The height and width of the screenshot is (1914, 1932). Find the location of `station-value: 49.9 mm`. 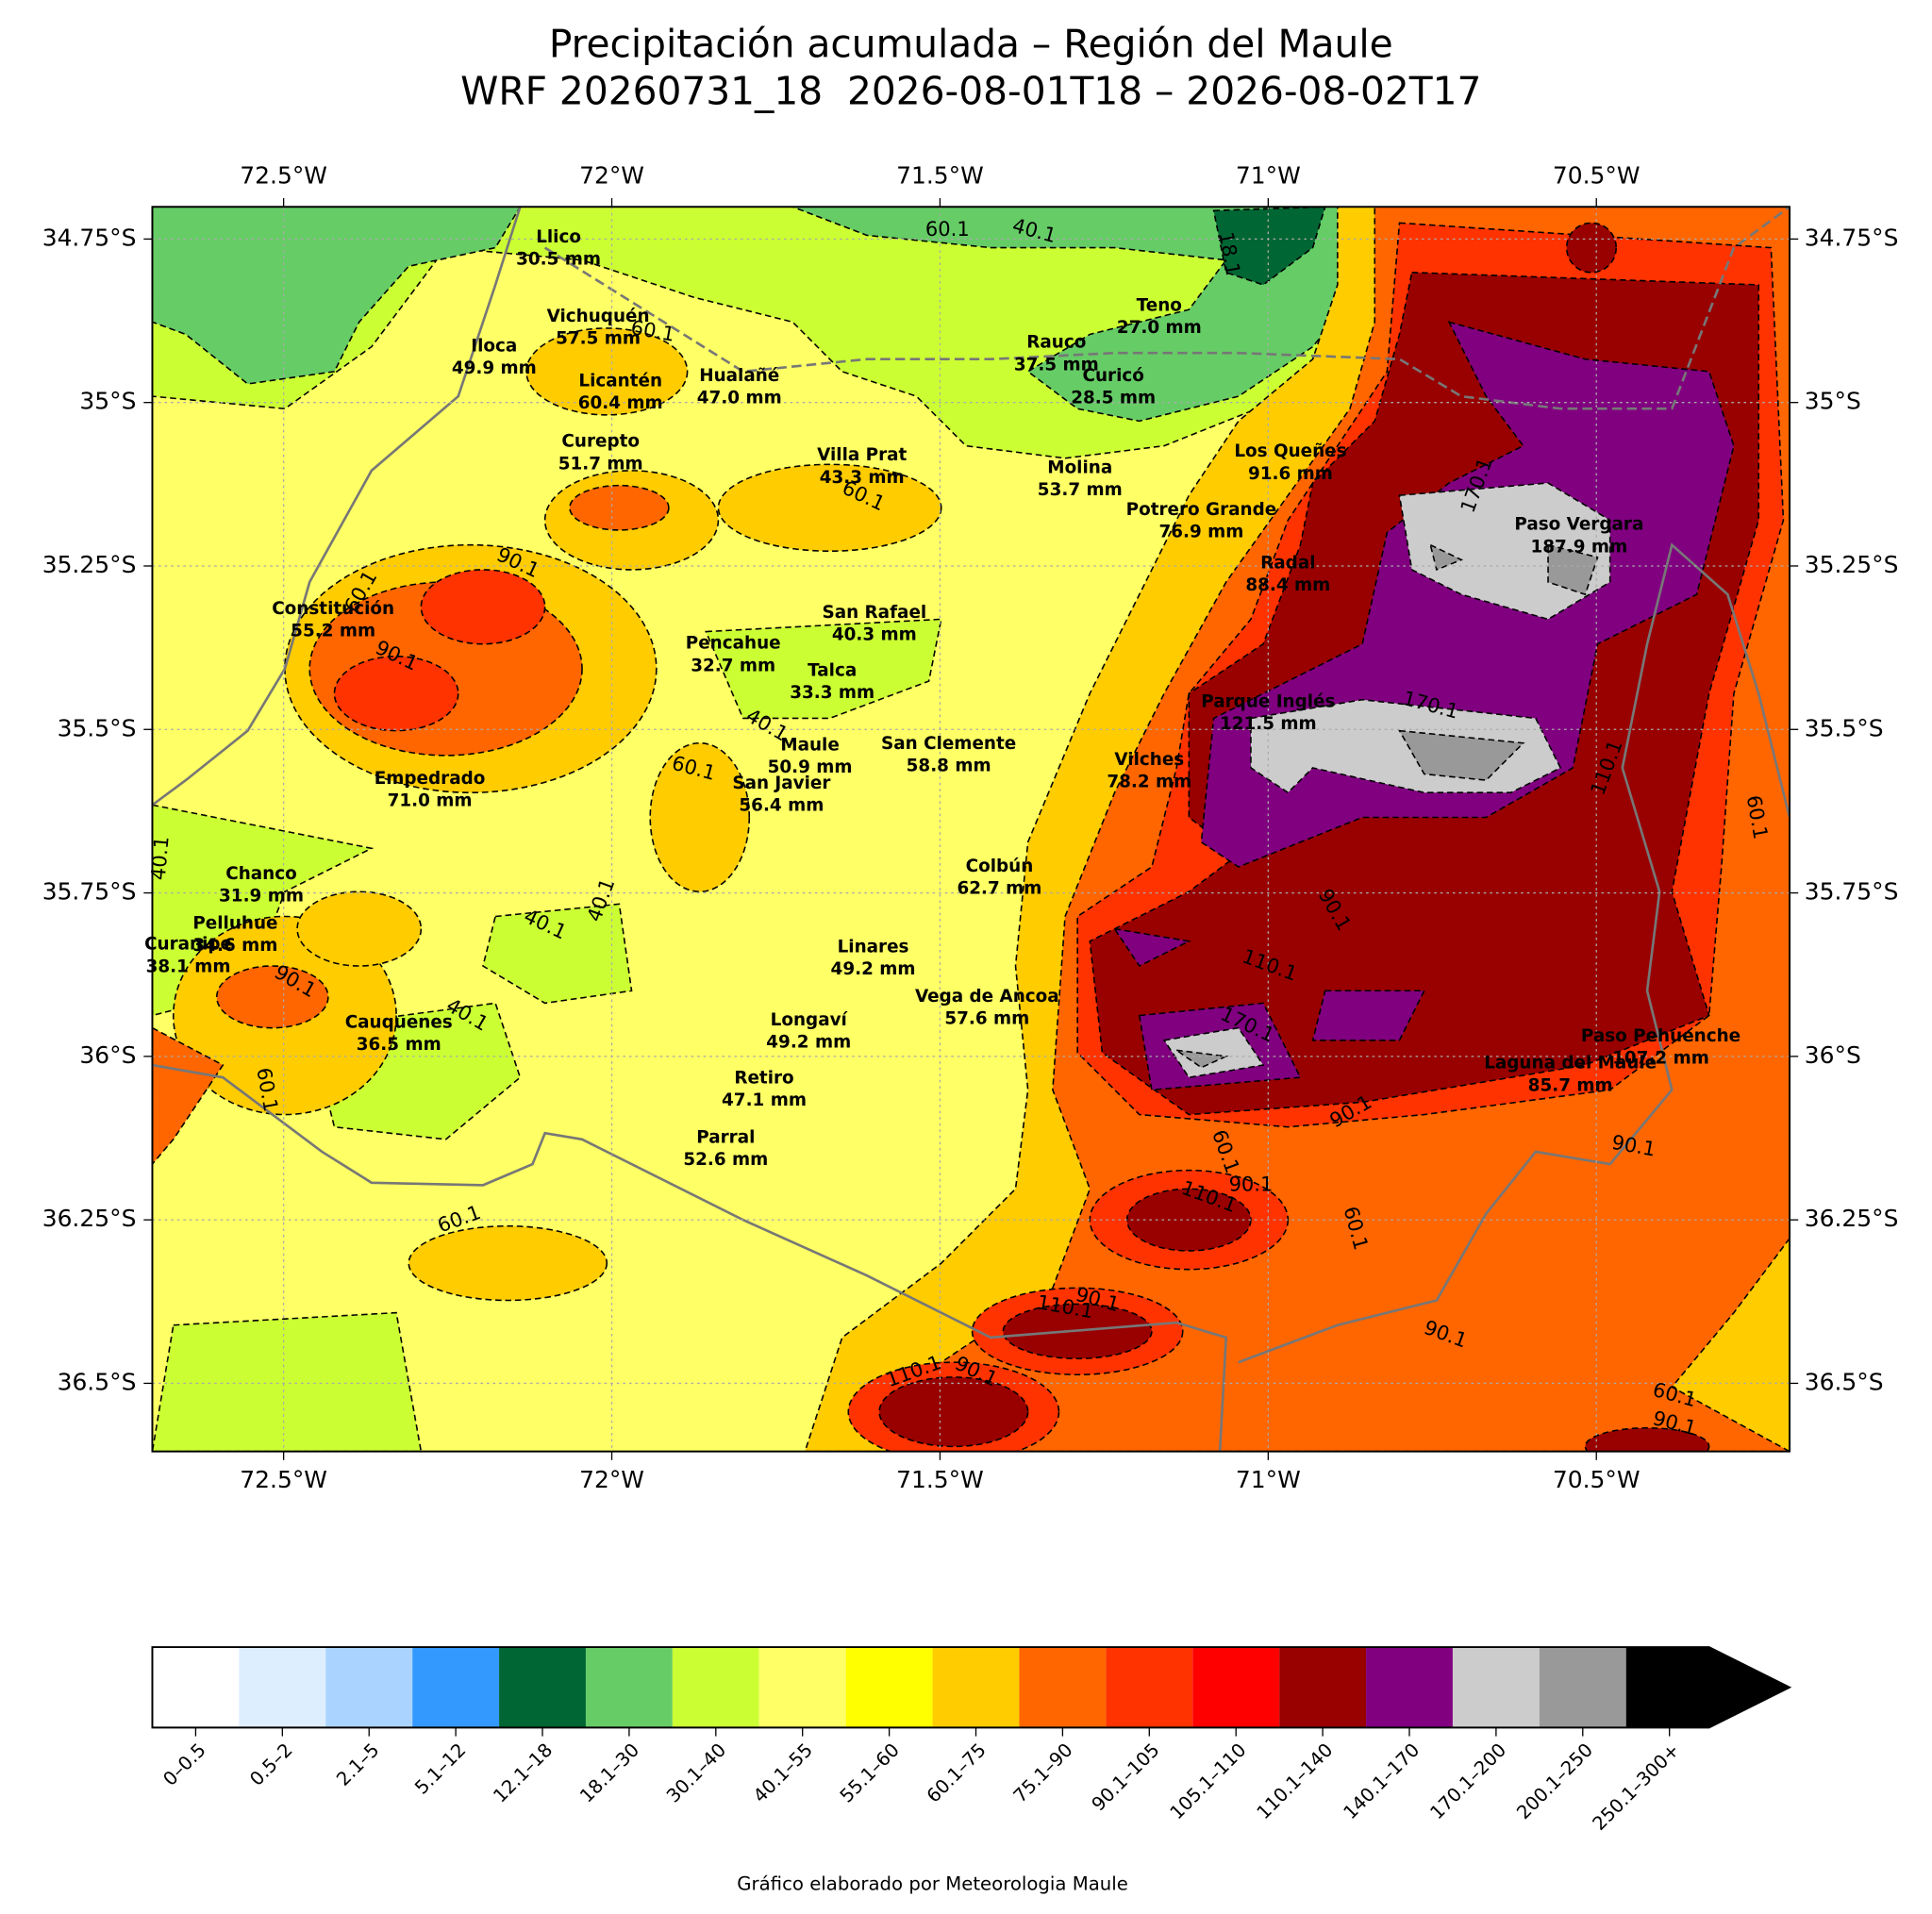

station-value: 49.9 mm is located at coordinates (495, 368).